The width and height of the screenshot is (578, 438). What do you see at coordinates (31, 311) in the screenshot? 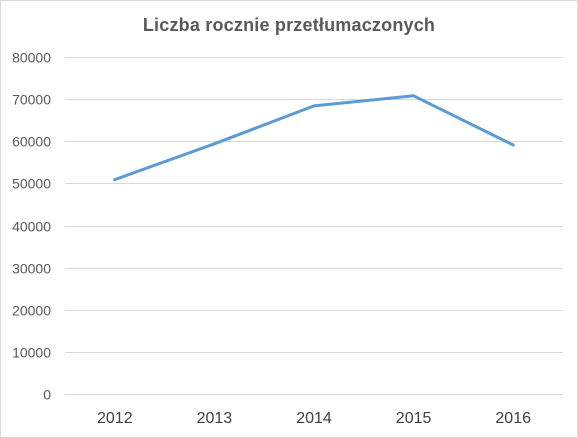
I see `y-tick-label: 20000` at bounding box center [31, 311].